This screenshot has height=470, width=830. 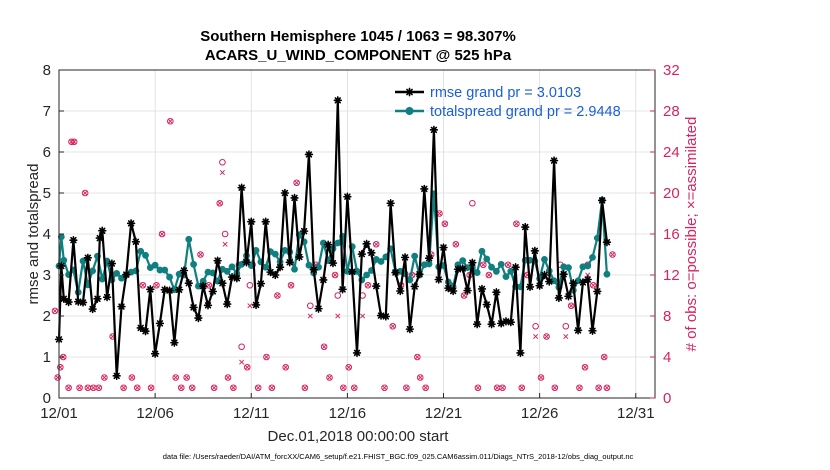 I want to click on y-left-tick-label: 6, so click(x=47, y=152).